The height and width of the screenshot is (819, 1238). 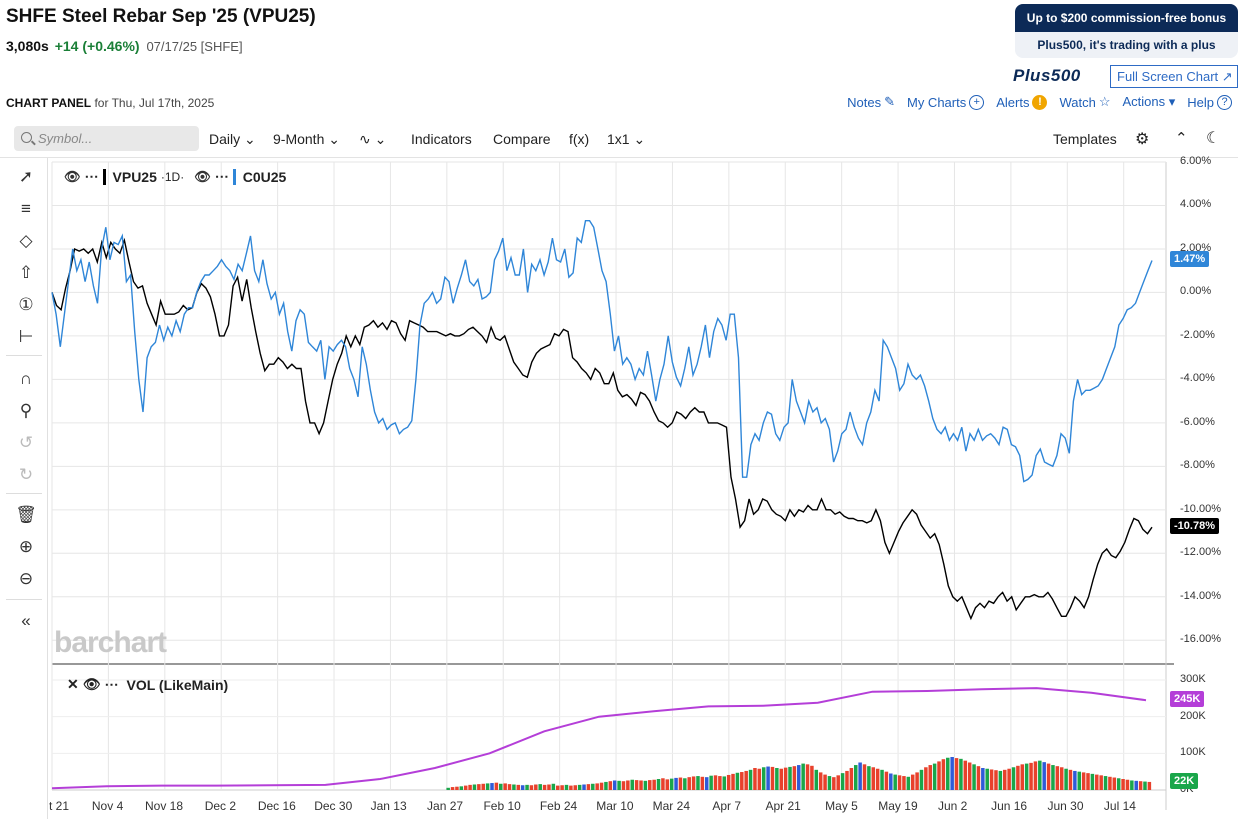 What do you see at coordinates (373, 139) in the screenshot?
I see `chart-style-dropdown: ∿ ⌄` at bounding box center [373, 139].